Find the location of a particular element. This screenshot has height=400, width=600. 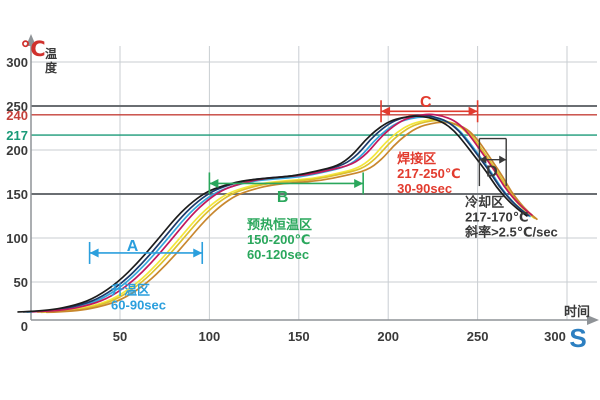

x-axis-arrow-icon is located at coordinates (593, 320).